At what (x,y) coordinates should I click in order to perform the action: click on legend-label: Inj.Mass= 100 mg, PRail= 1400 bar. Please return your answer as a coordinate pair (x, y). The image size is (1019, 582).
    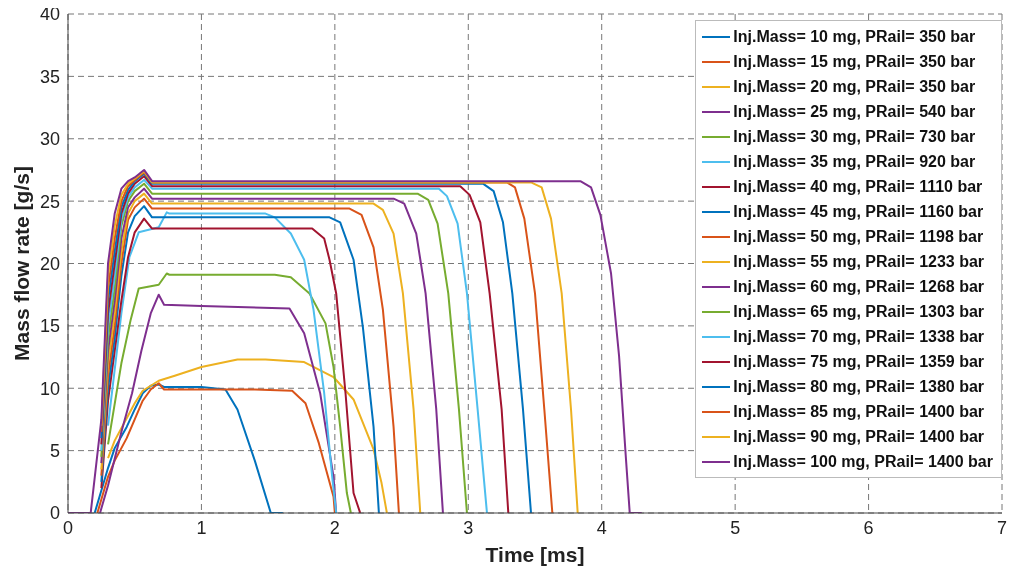
    Looking at the image, I should click on (863, 461).